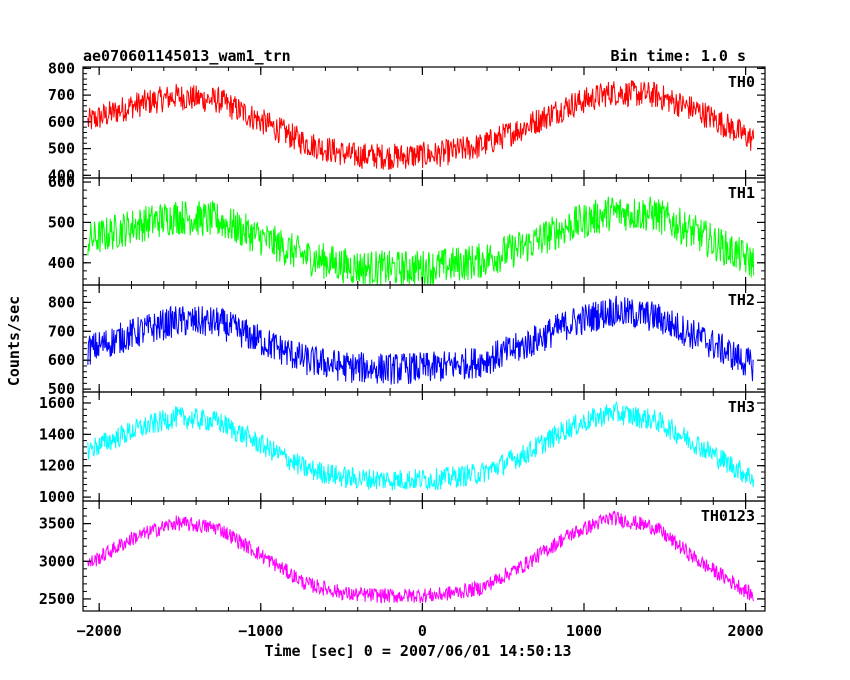  What do you see at coordinates (746, 631) in the screenshot?
I see `x-tick-label: 2000` at bounding box center [746, 631].